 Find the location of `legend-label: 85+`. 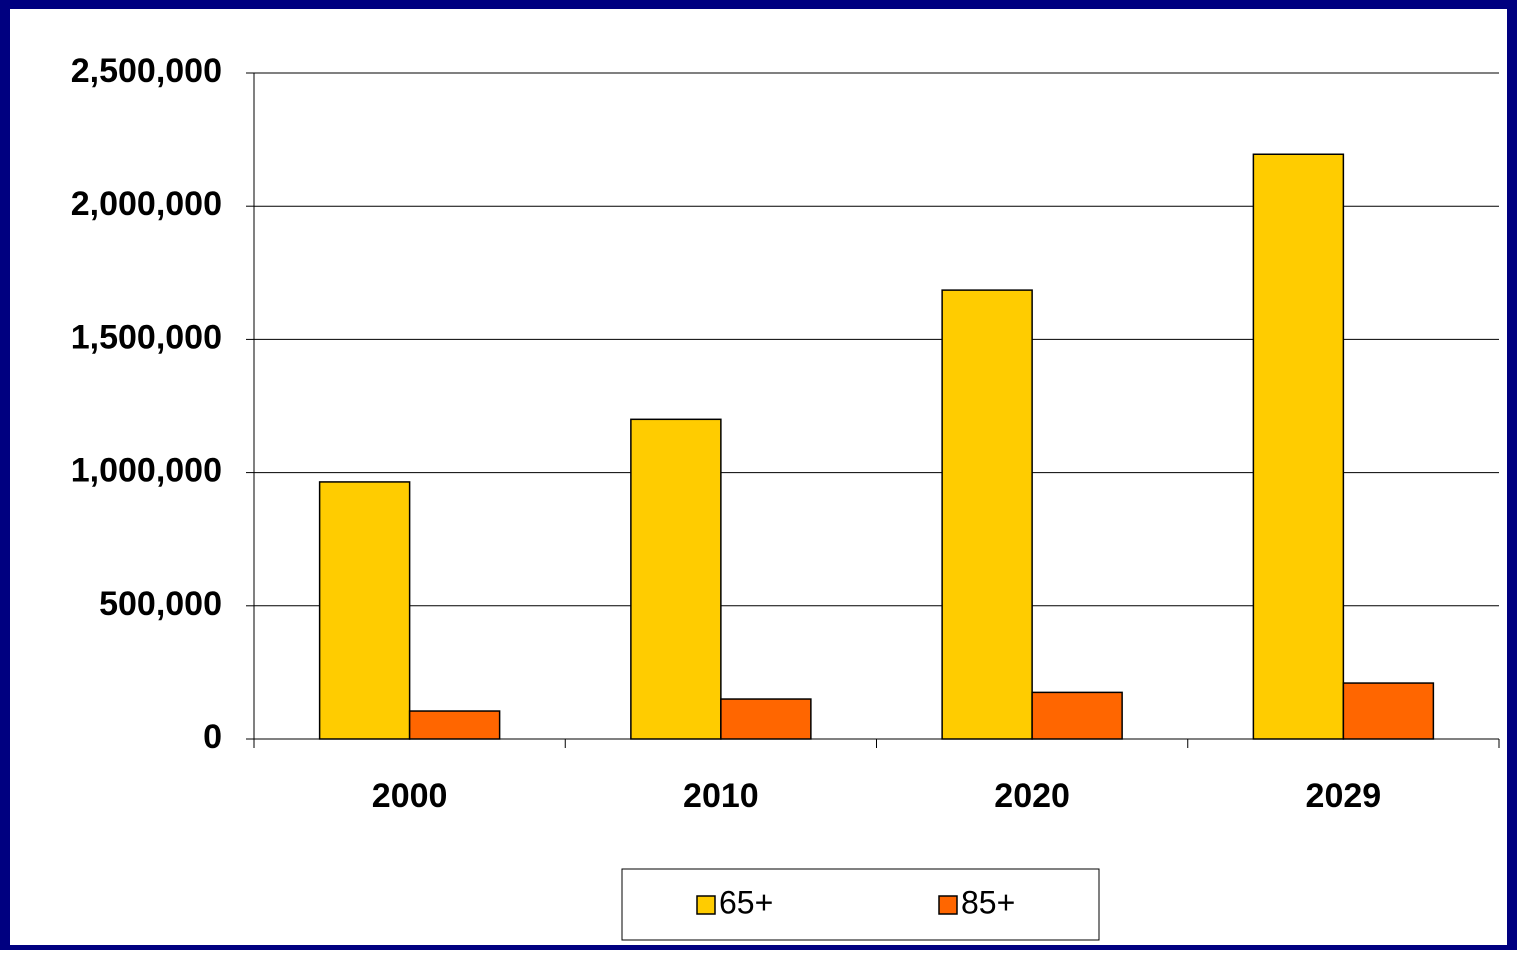

legend-label: 85+ is located at coordinates (988, 902).